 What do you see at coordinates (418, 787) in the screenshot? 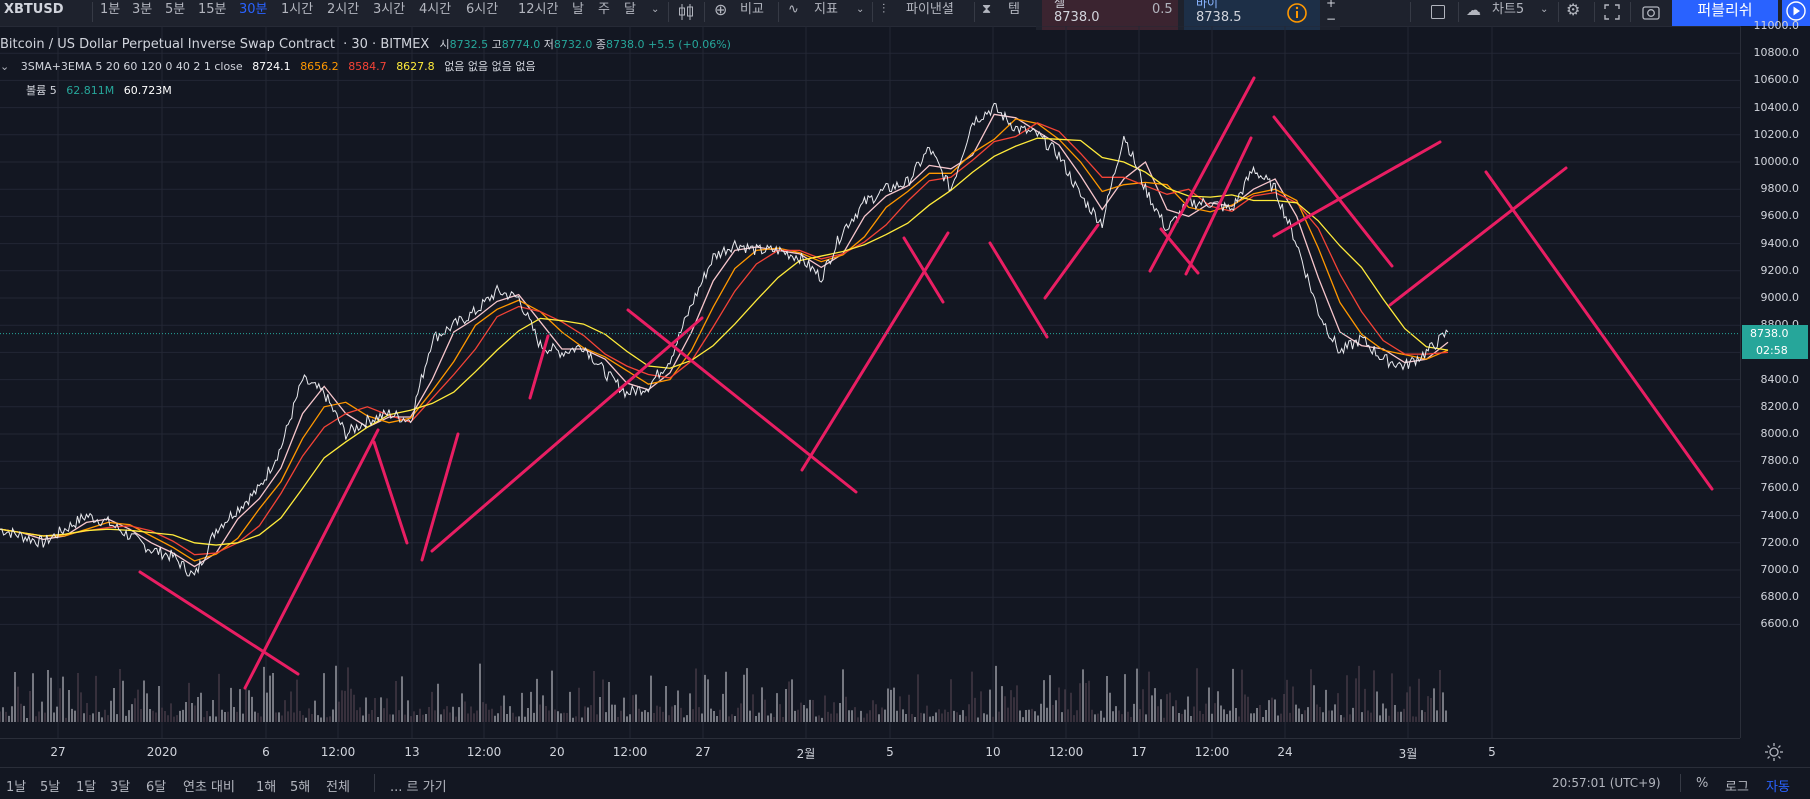
I see `goto-date-button: ... 르 가기` at bounding box center [418, 787].